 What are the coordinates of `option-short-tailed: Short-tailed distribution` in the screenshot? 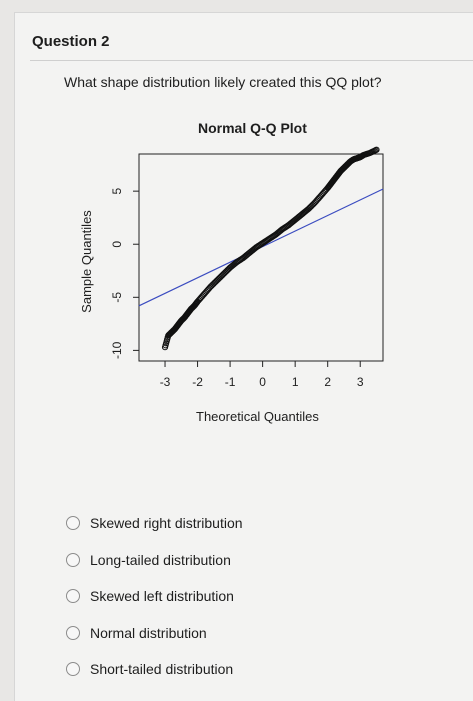 It's located at (154, 669).